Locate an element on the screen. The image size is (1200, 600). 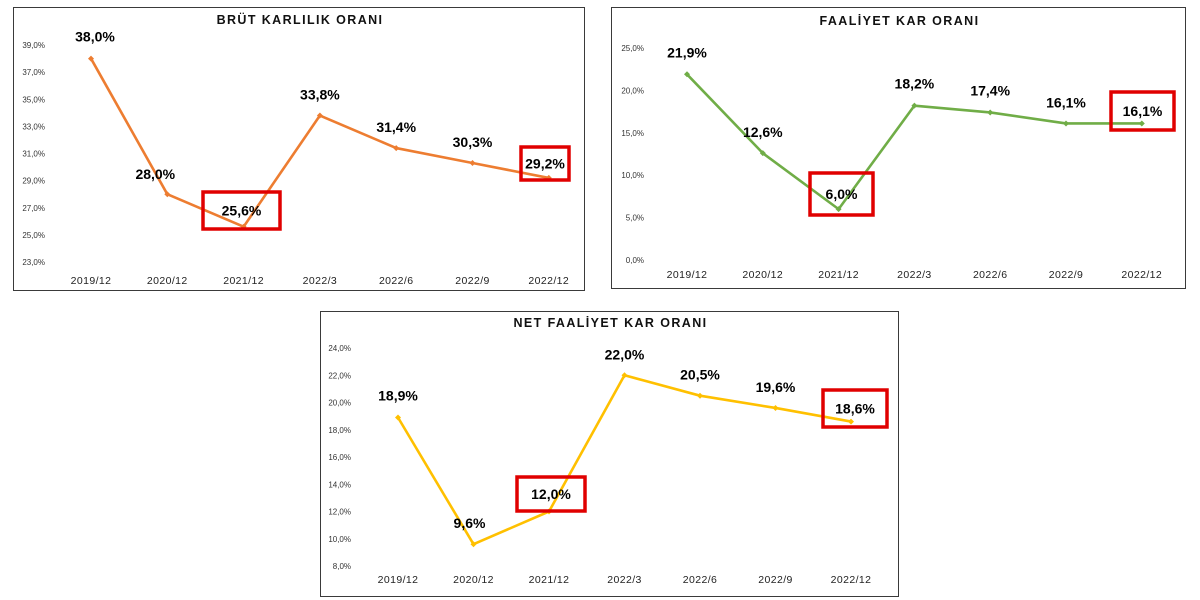
y-tick-label: 0,0% is located at coordinates (635, 260).